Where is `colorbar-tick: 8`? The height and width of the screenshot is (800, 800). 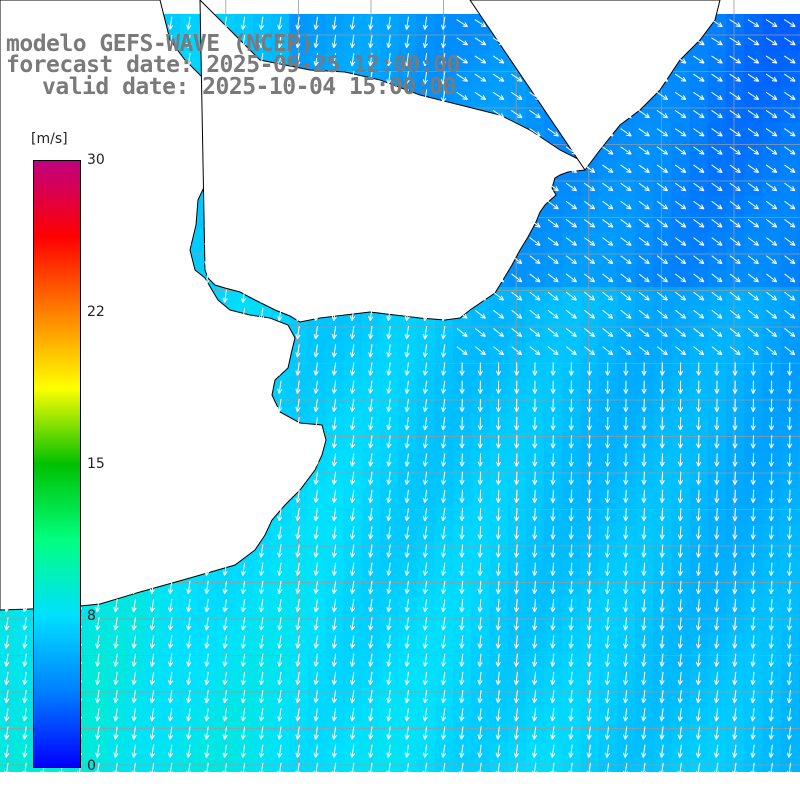 colorbar-tick: 8 is located at coordinates (91, 616).